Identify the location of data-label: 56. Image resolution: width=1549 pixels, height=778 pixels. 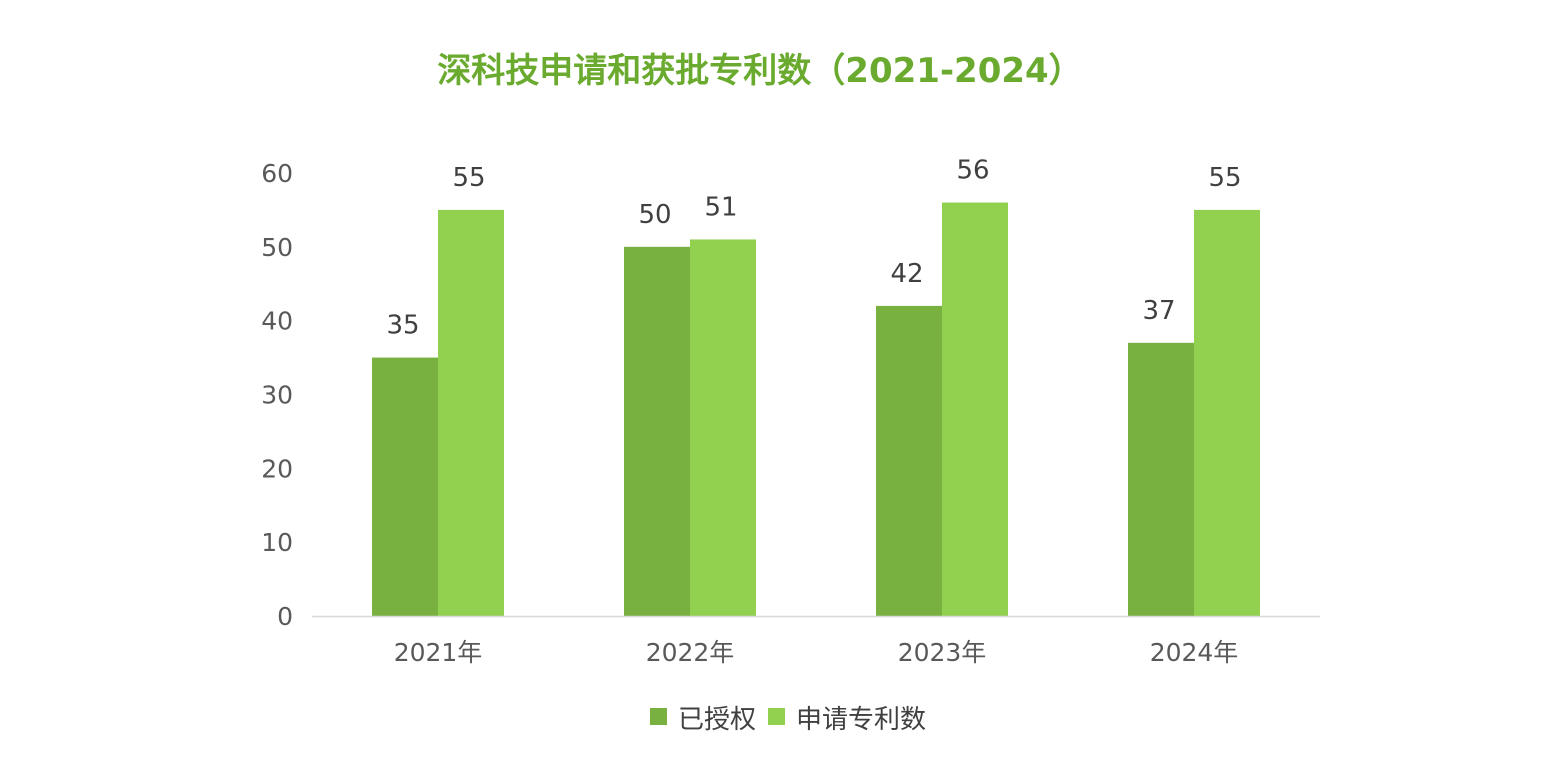
(972, 171).